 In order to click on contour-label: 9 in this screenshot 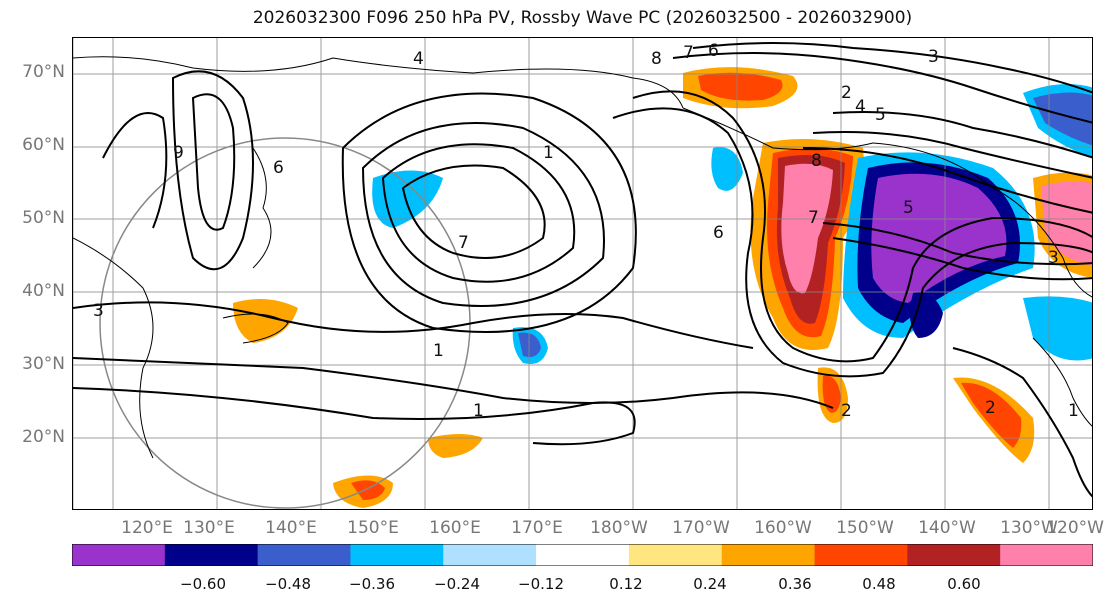, I will do `click(178, 153)`.